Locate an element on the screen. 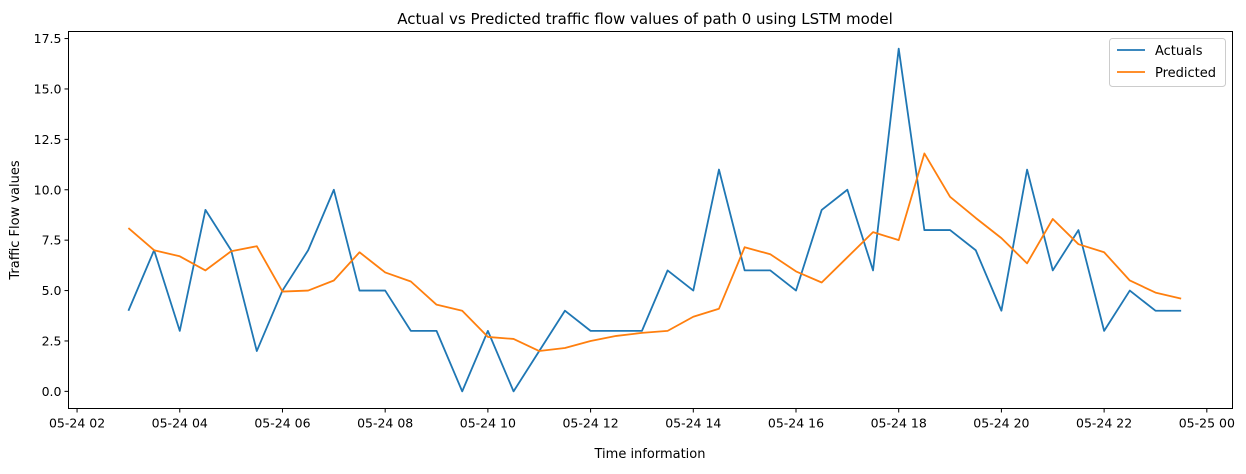  x-tick-label: 05-24 12 is located at coordinates (590, 423).